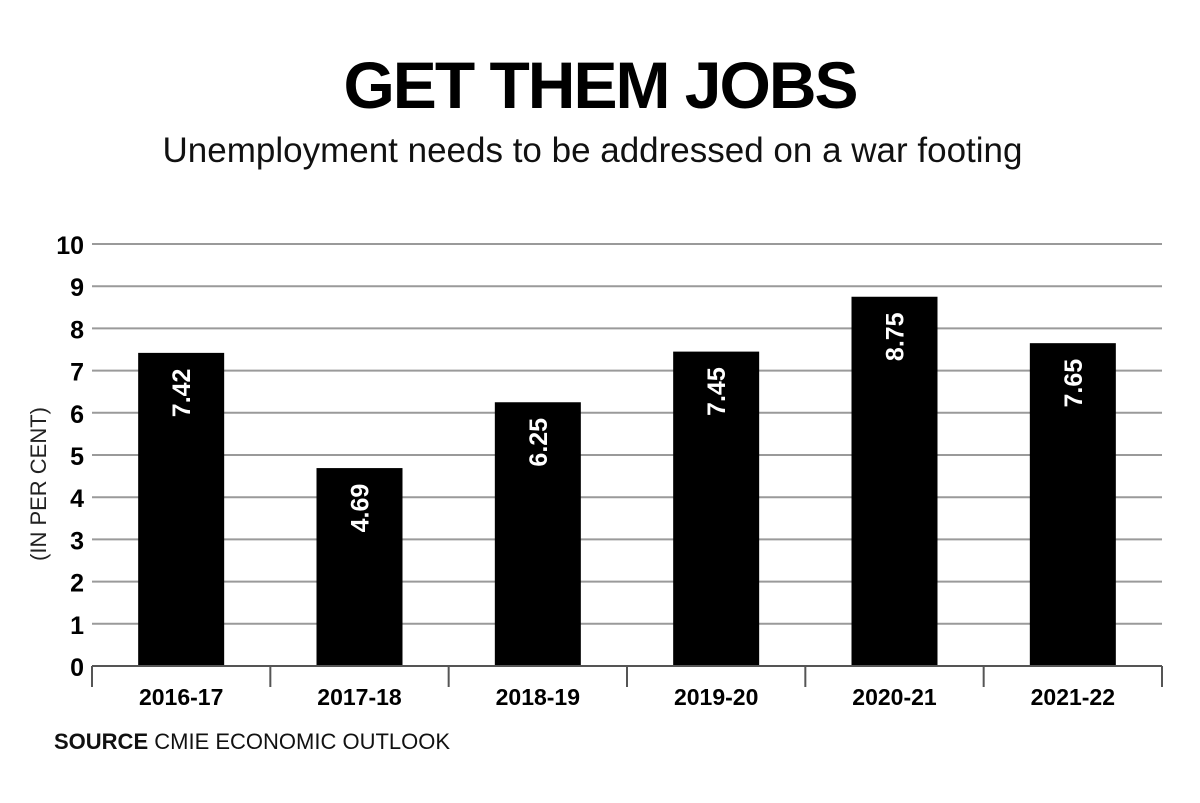 The width and height of the screenshot is (1200, 803). I want to click on x-tick-label: 2017-18, so click(359, 697).